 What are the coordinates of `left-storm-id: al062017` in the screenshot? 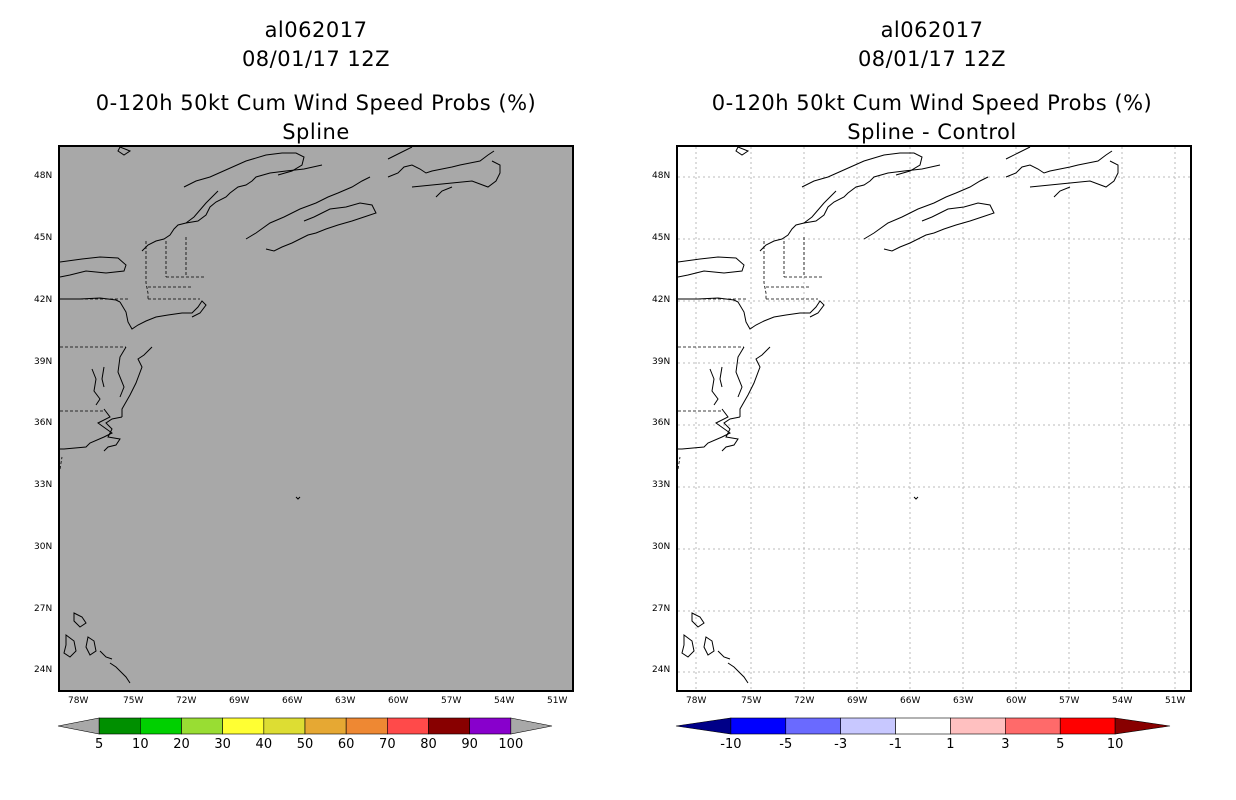 It's located at (316, 30).